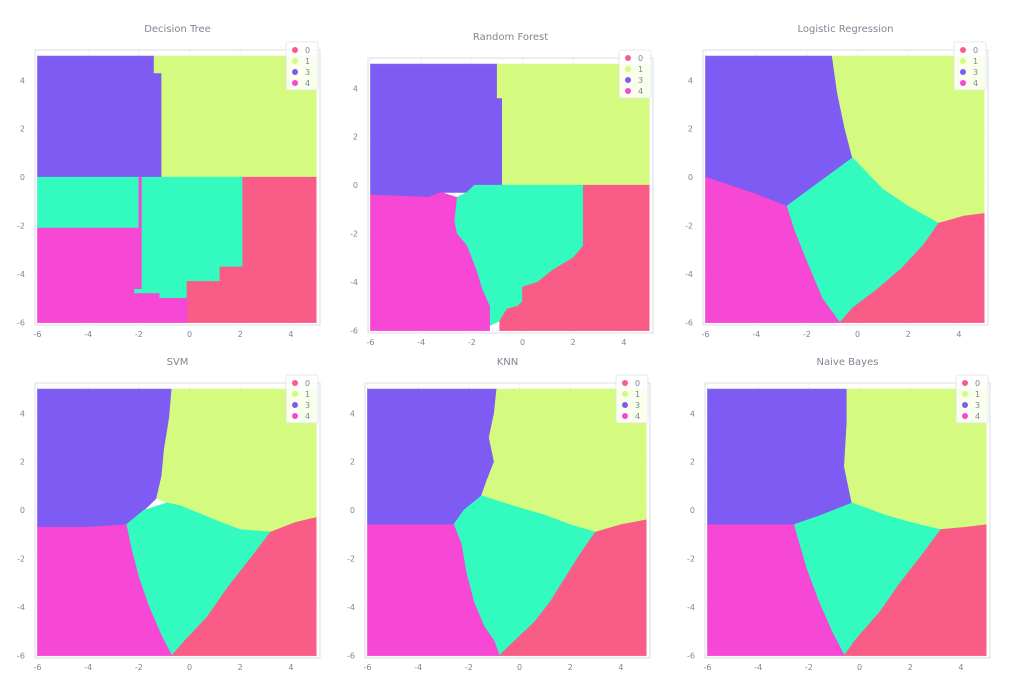 Image resolution: width=1018 pixels, height=696 pixels. I want to click on chart-title: Random Forest, so click(510, 37).